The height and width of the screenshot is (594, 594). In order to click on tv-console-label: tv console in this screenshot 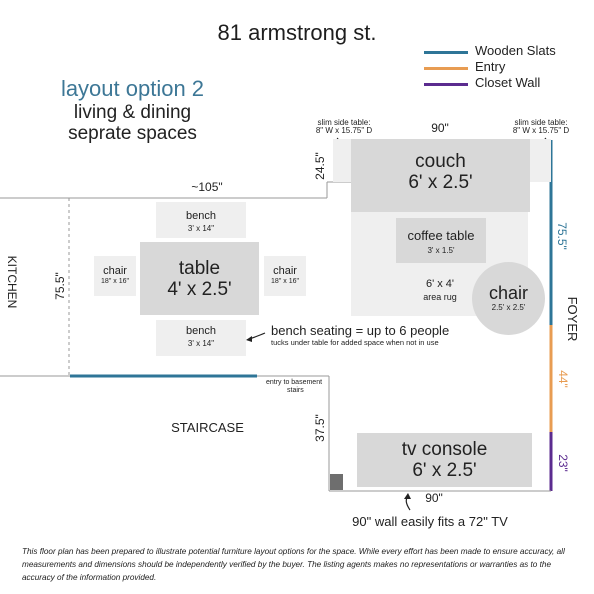, I will do `click(444, 449)`.